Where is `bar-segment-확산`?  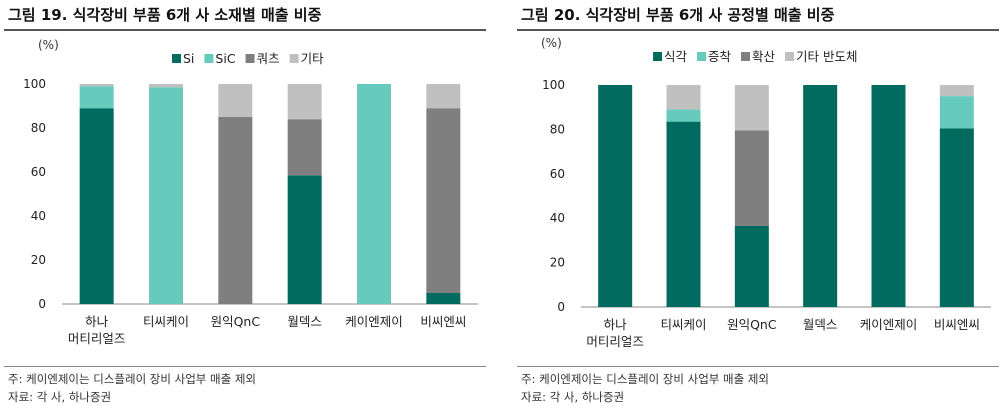 bar-segment-확산 is located at coordinates (751, 178).